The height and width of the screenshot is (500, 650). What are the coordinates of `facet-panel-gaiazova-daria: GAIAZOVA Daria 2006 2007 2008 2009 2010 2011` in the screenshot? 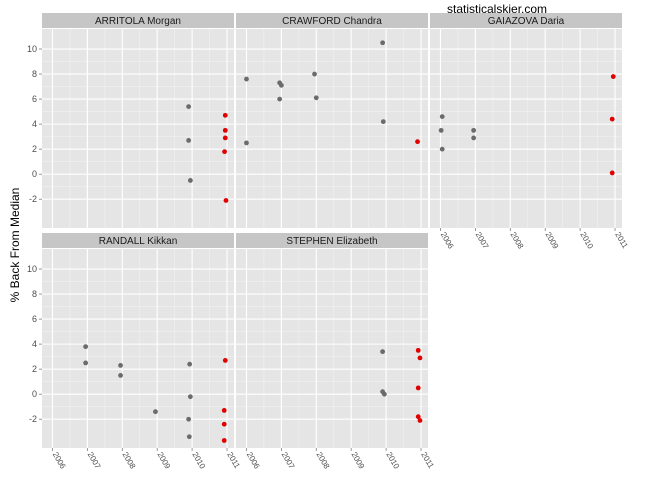 It's located at (530, 132).